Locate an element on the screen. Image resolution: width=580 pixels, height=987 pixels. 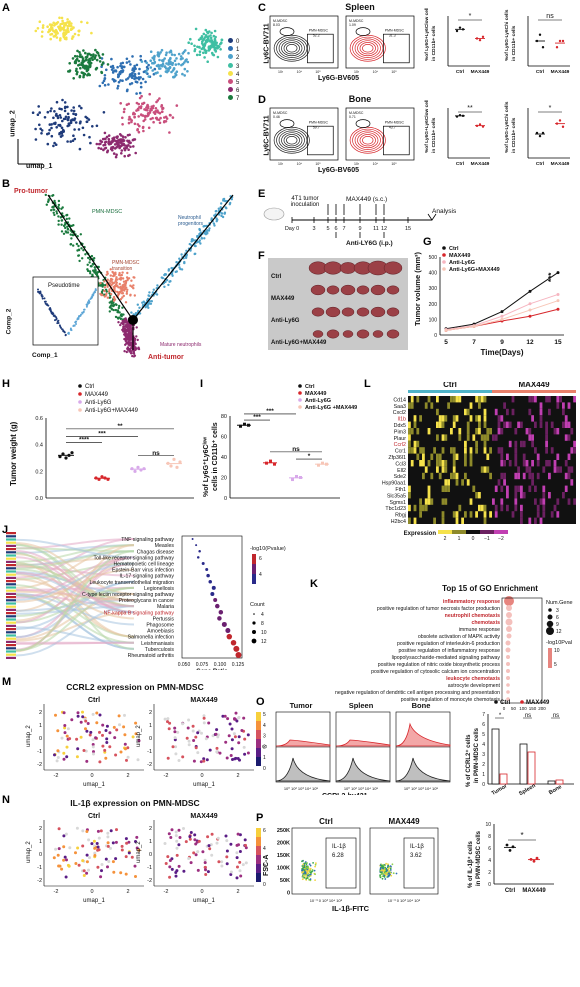
count-legend-title: Count is located at coordinates (257, 605).